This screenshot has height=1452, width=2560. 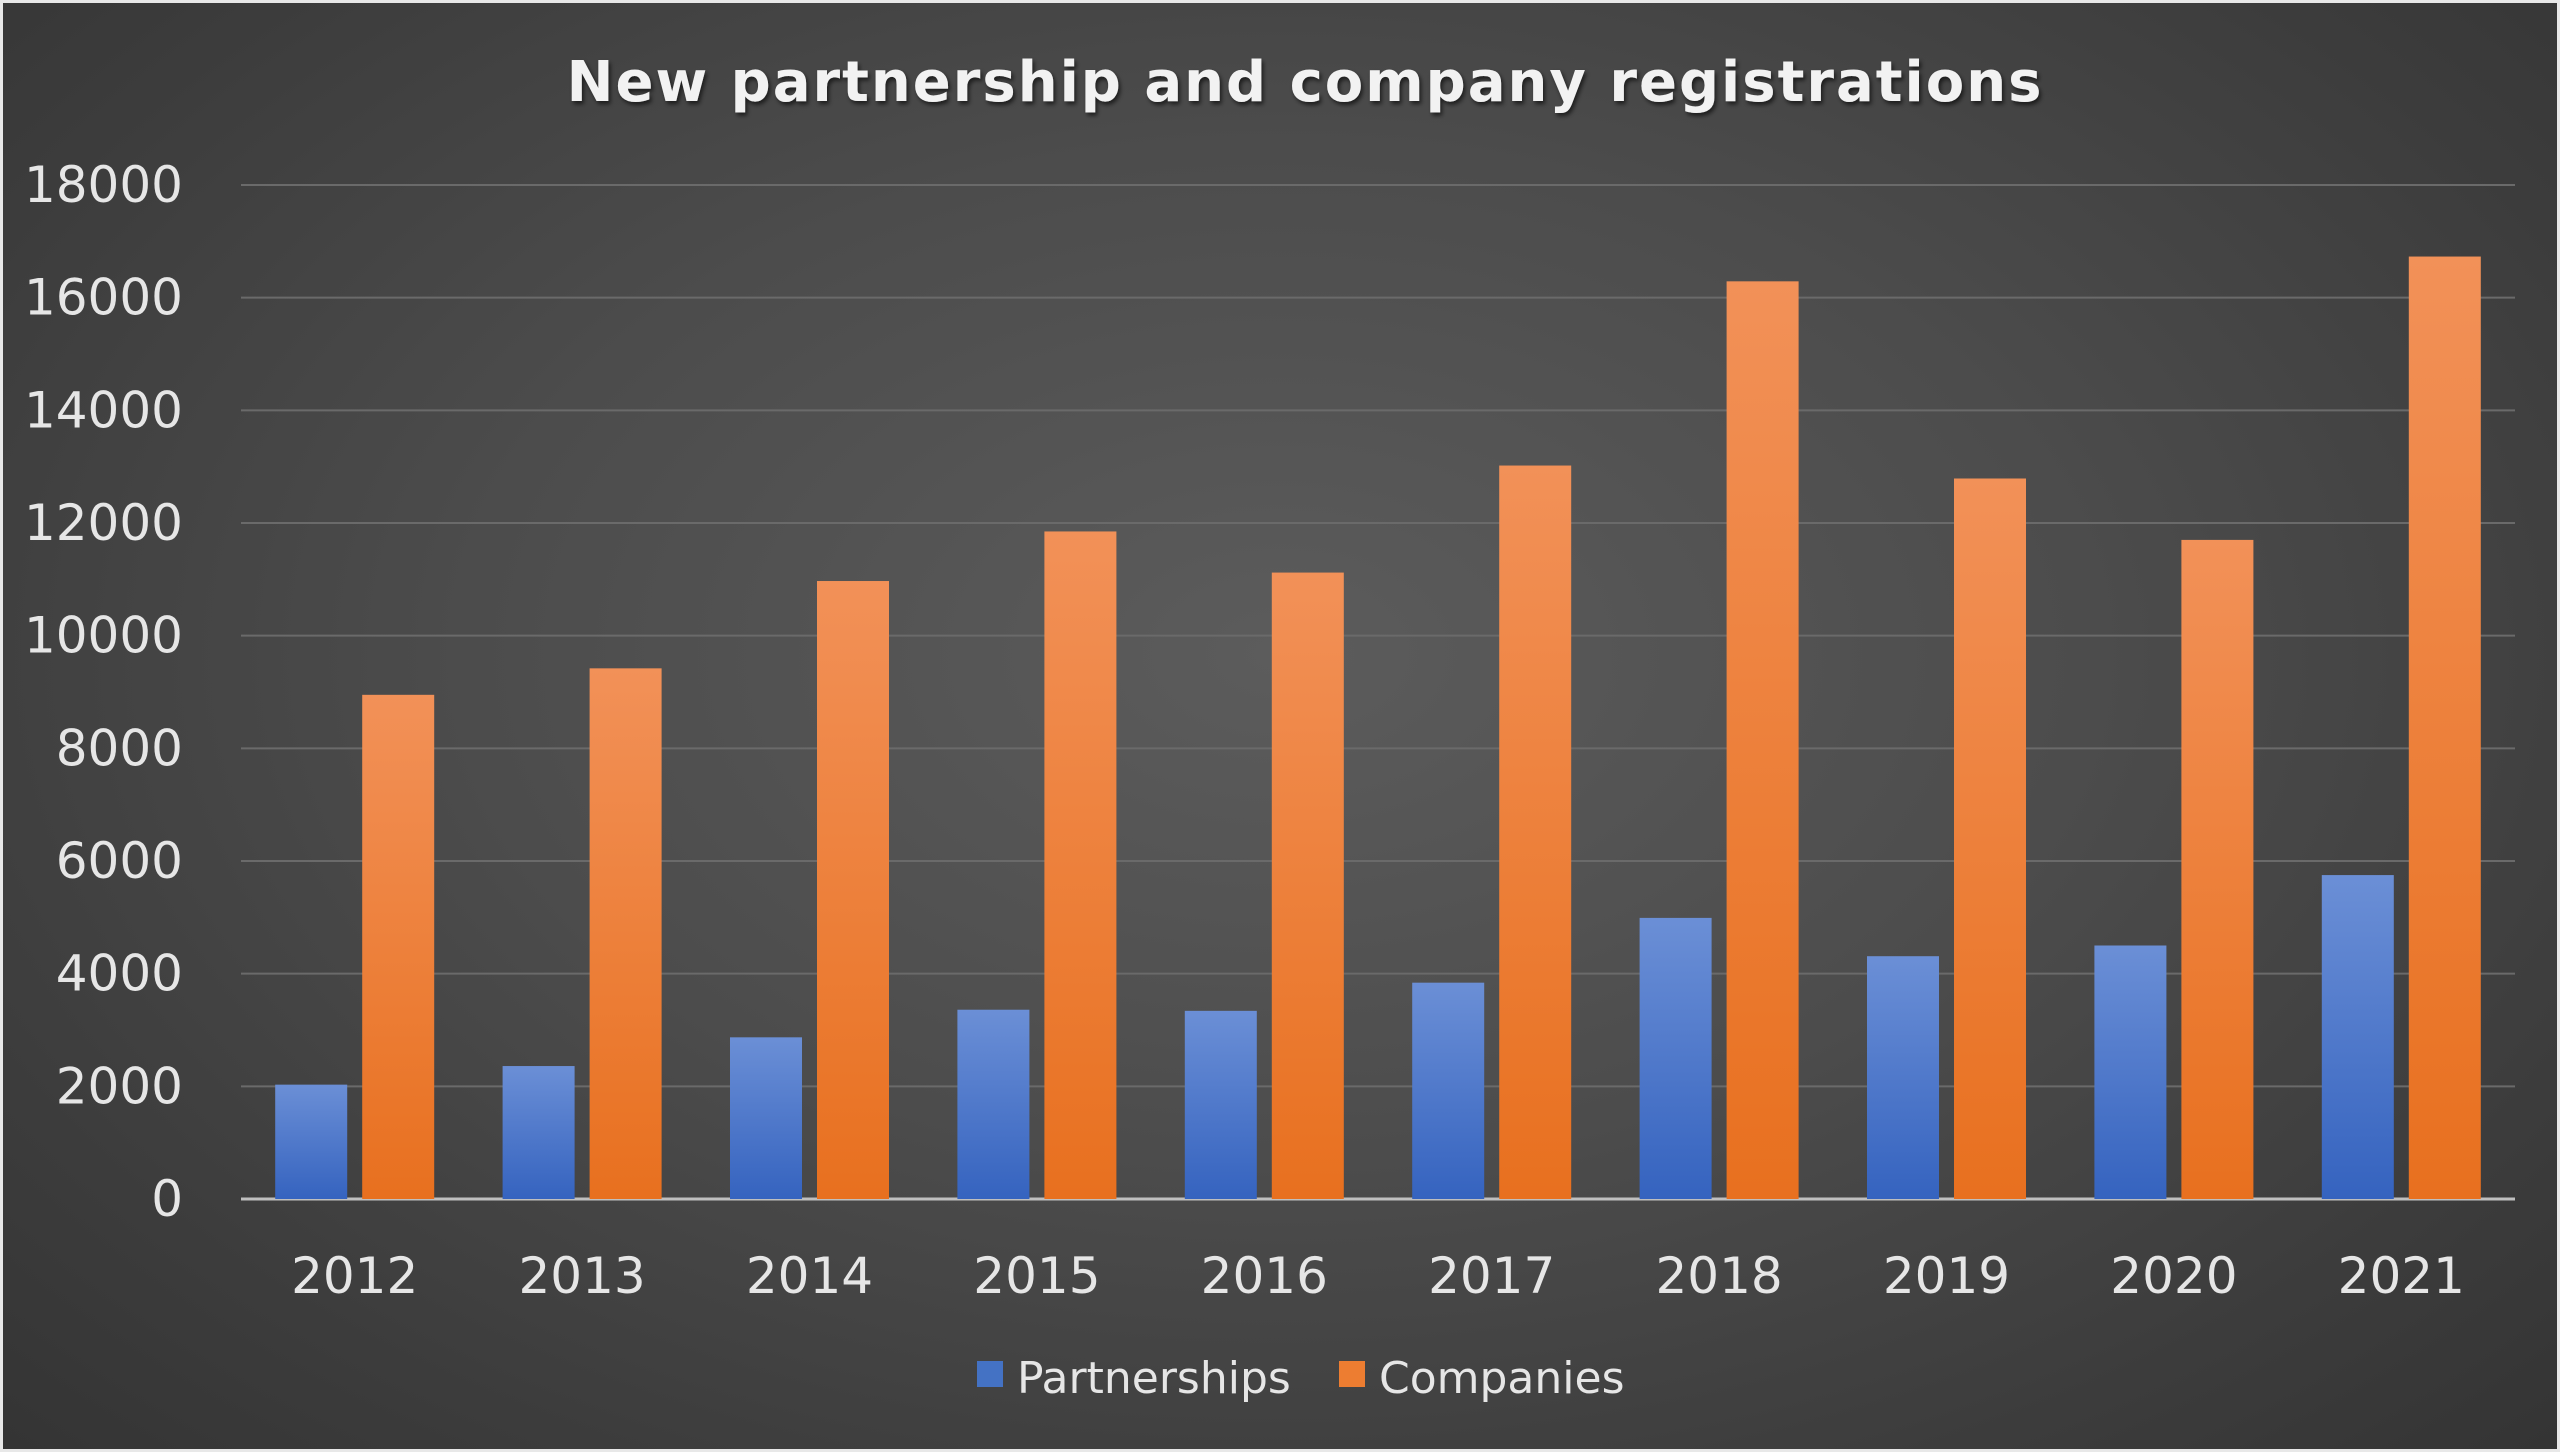 What do you see at coordinates (103, 523) in the screenshot?
I see `y-tick-label: 12000` at bounding box center [103, 523].